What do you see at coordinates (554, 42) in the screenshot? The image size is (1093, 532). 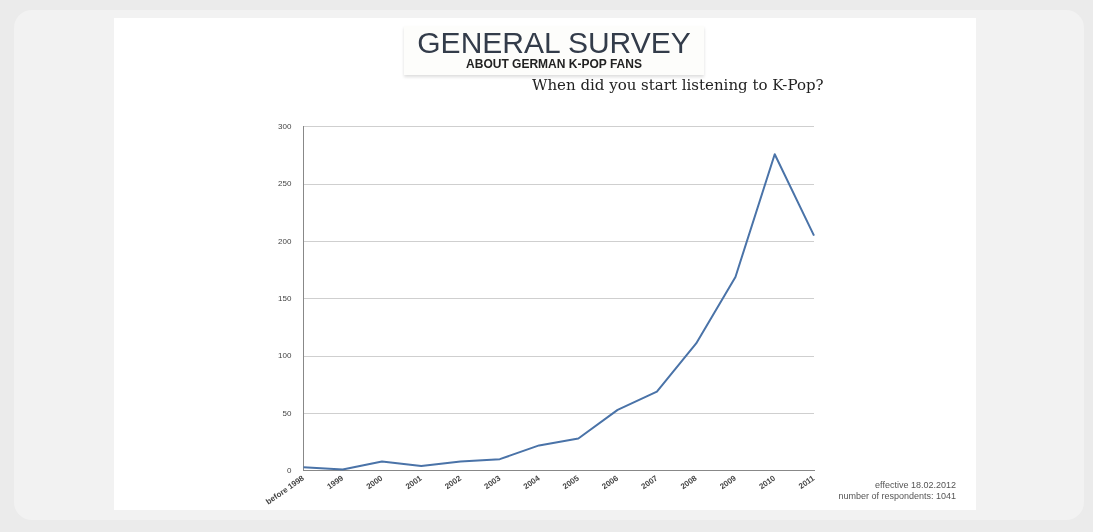 I see `chart-title: GENERAL SURVEY` at bounding box center [554, 42].